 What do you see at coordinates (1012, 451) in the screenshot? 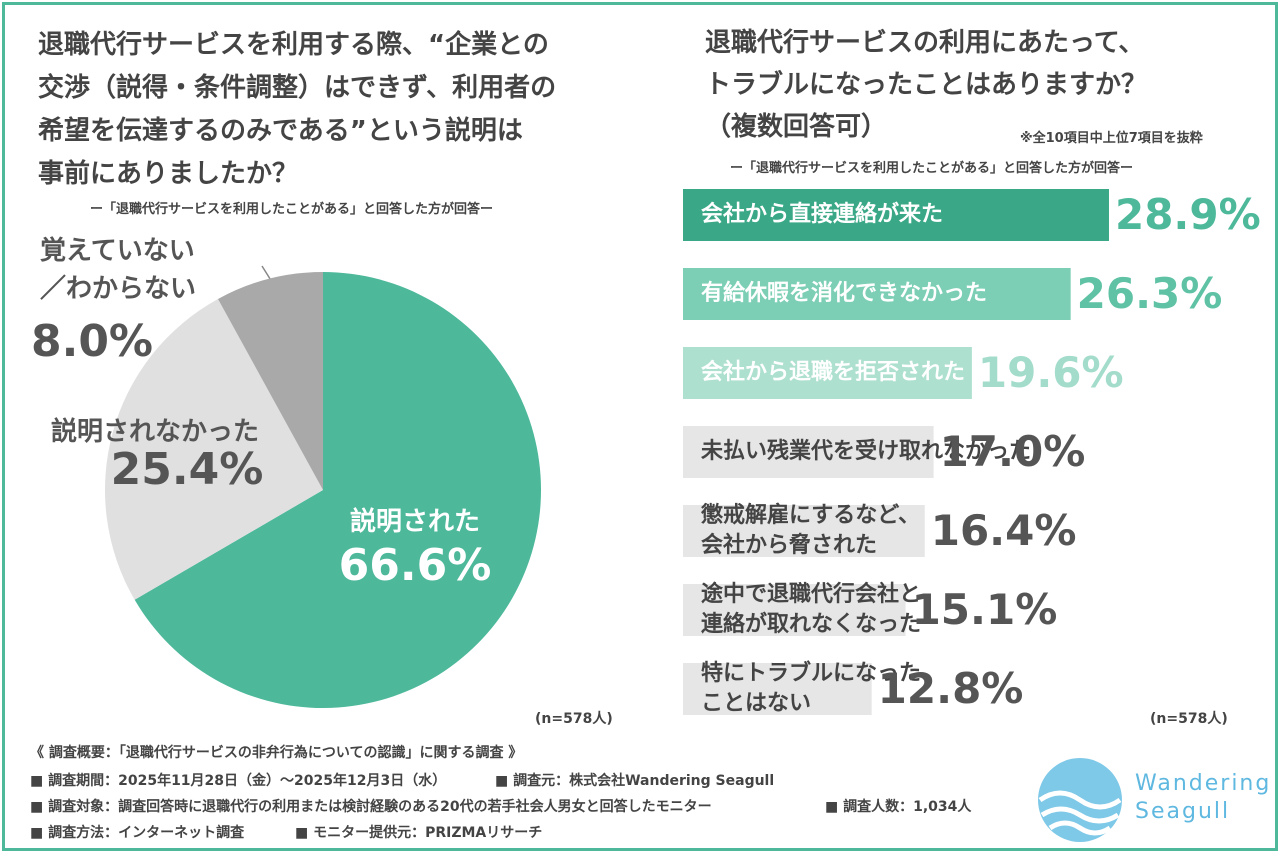
I see `bar-value: 17.0%` at bounding box center [1012, 451].